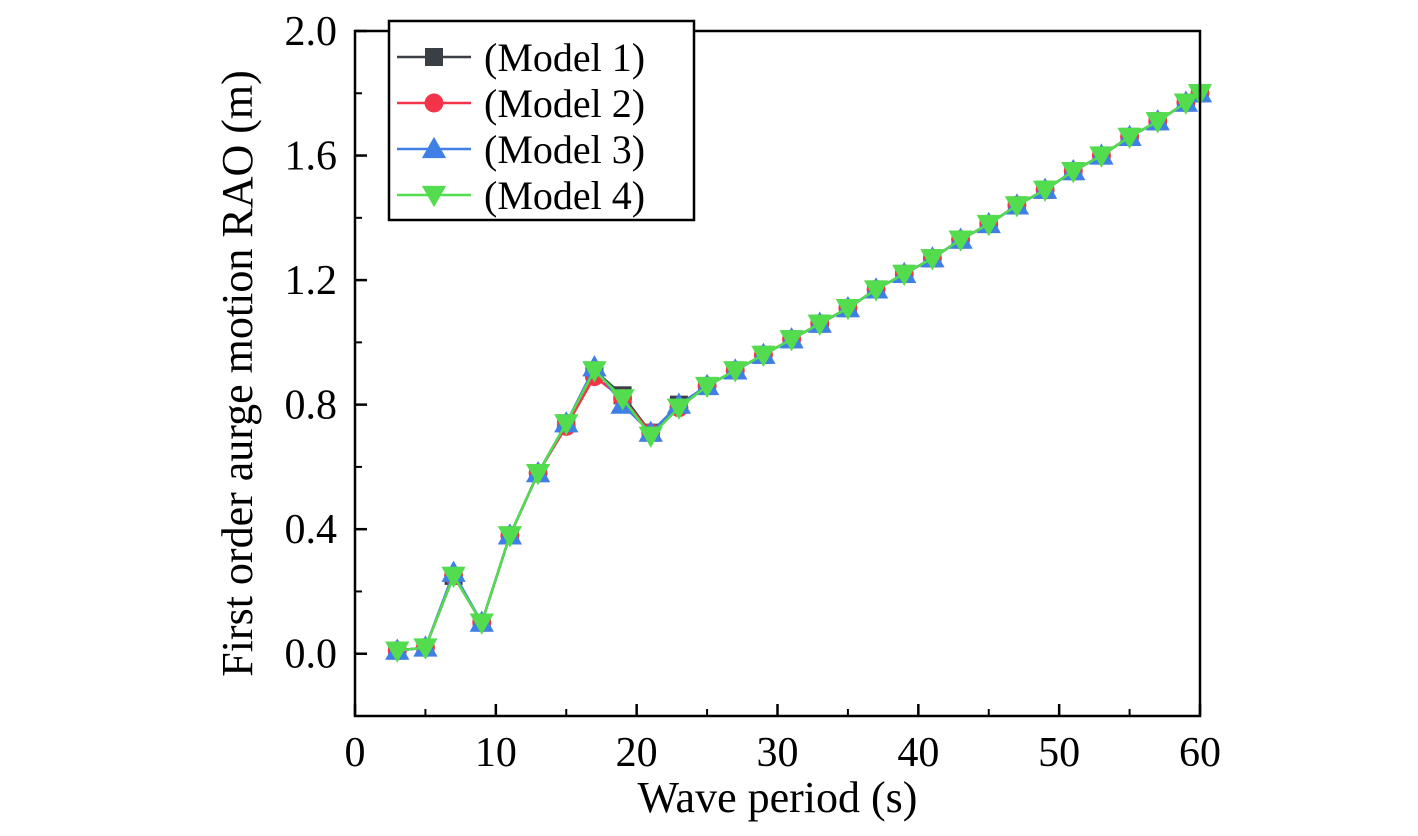 This screenshot has width=1418, height=836. Describe the element at coordinates (311, 406) in the screenshot. I see `y-tick-label: 0.8` at that location.